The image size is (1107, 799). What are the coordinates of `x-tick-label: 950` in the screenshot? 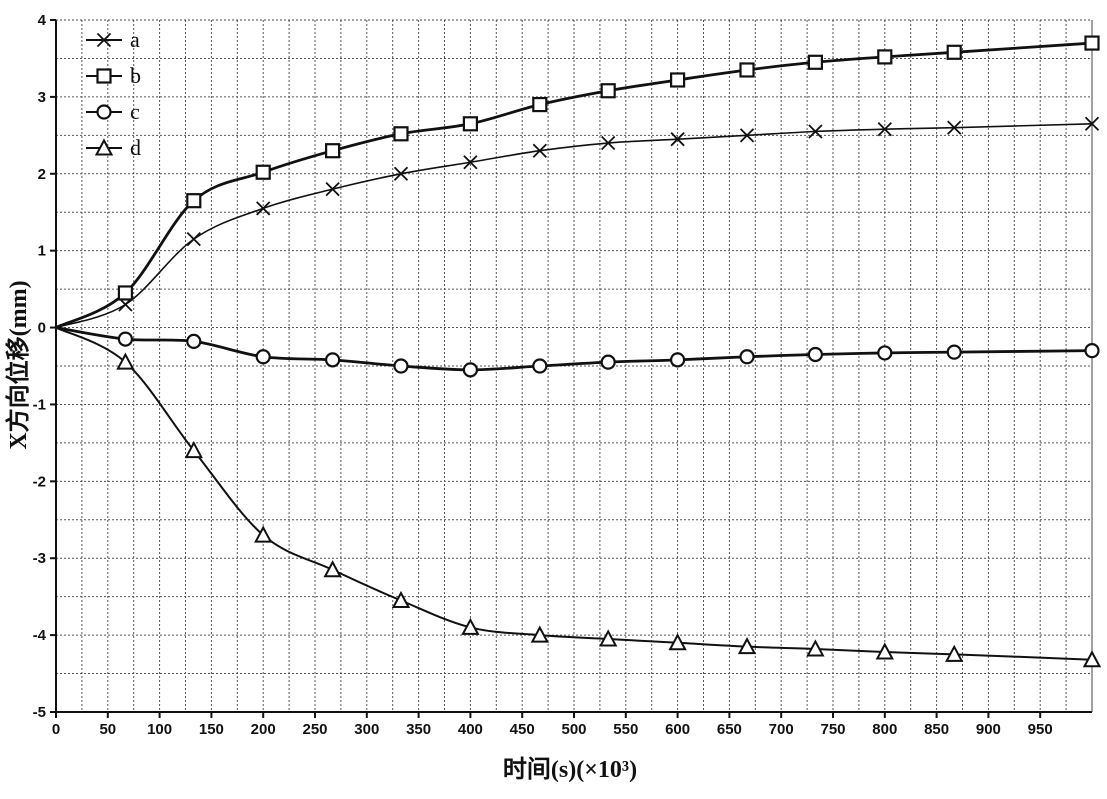 It's located at (1040, 729).